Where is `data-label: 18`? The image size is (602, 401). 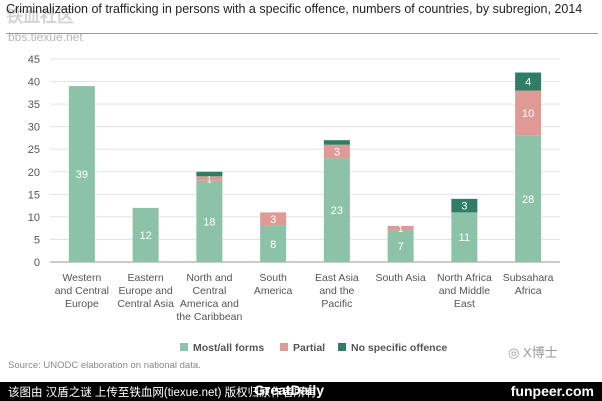 data-label: 18 is located at coordinates (209, 222).